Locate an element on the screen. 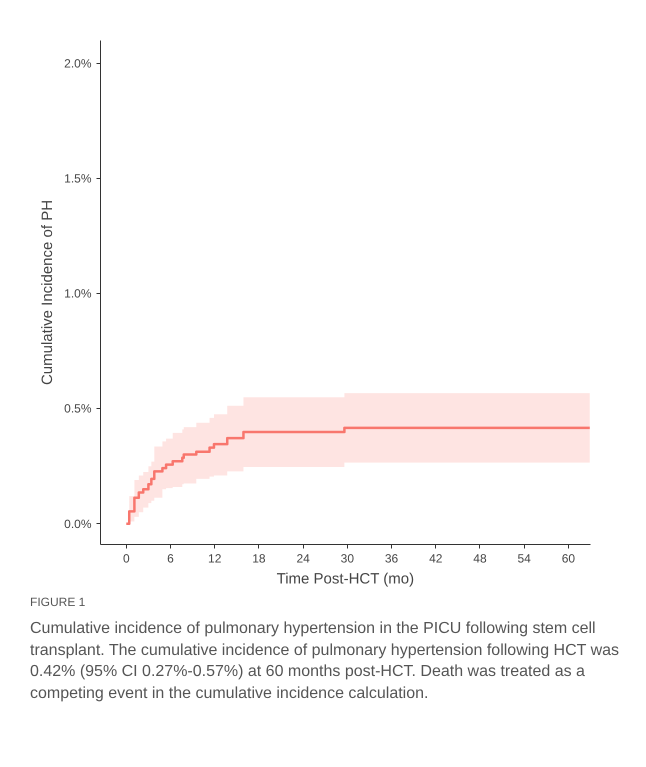 Image resolution: width=646 pixels, height=767 pixels. y-tick-label: 0.0% is located at coordinates (78, 523).